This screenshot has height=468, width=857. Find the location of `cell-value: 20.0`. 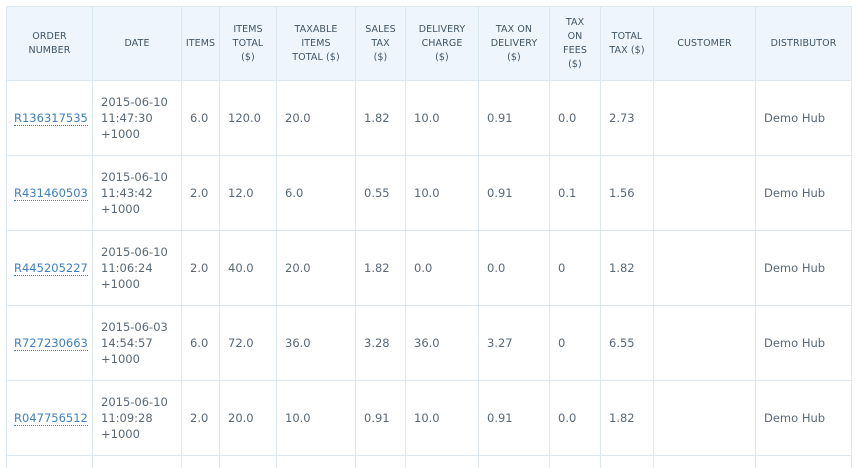

cell-value: 20.0 is located at coordinates (241, 418).